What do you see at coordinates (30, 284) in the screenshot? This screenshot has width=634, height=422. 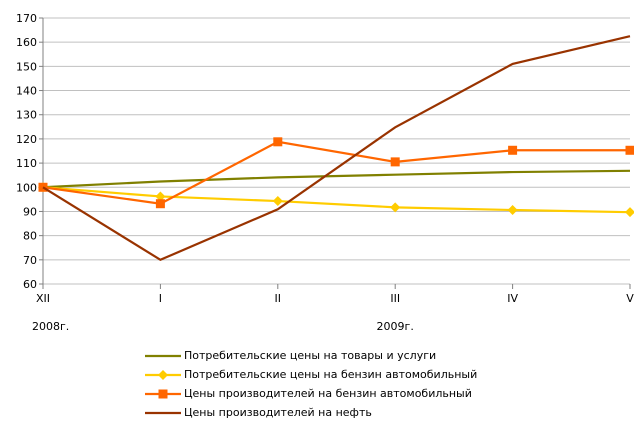 I see `y-tick-label: 60` at bounding box center [30, 284].